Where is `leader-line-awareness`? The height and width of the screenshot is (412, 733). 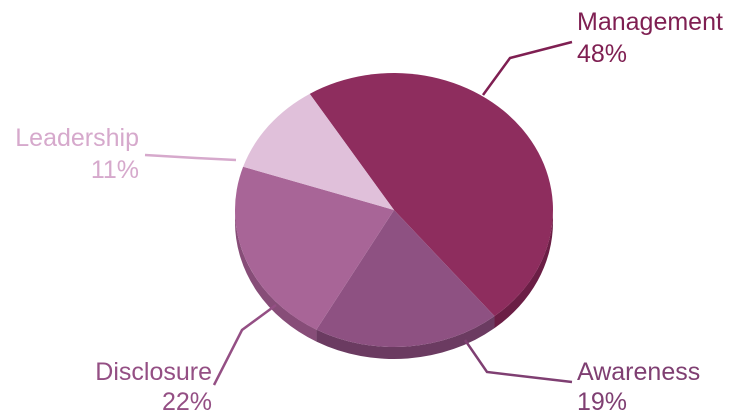
leader-line-awareness is located at coordinates (518, 361).